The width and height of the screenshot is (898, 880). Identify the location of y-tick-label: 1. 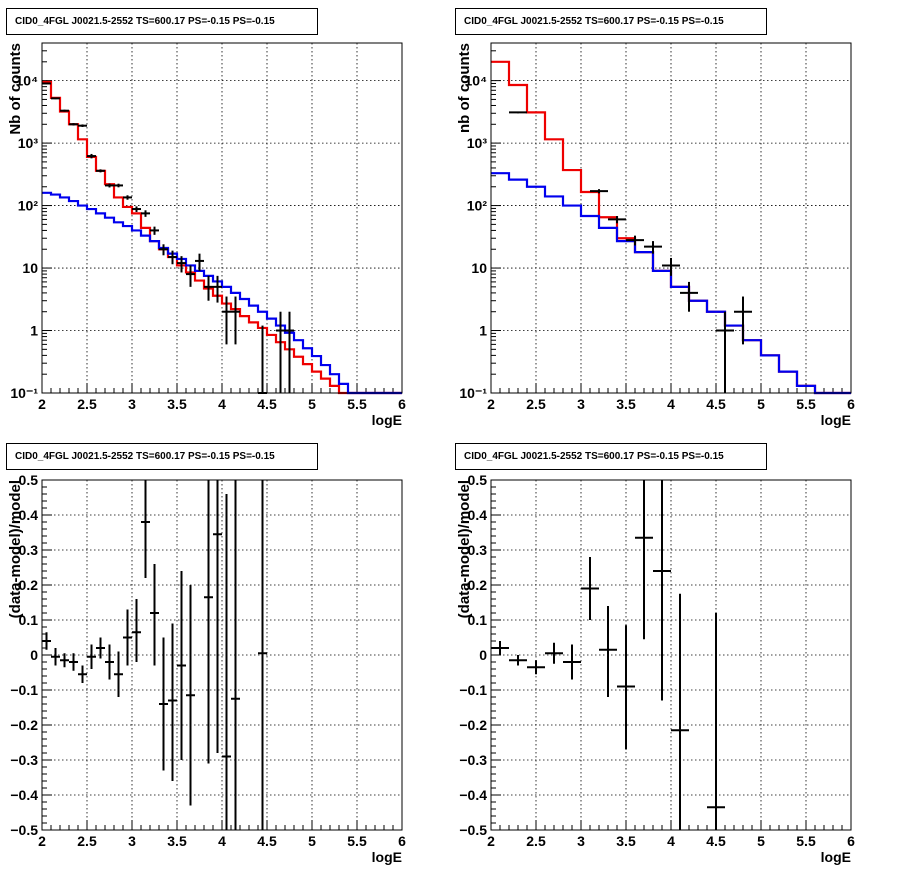
(483, 331).